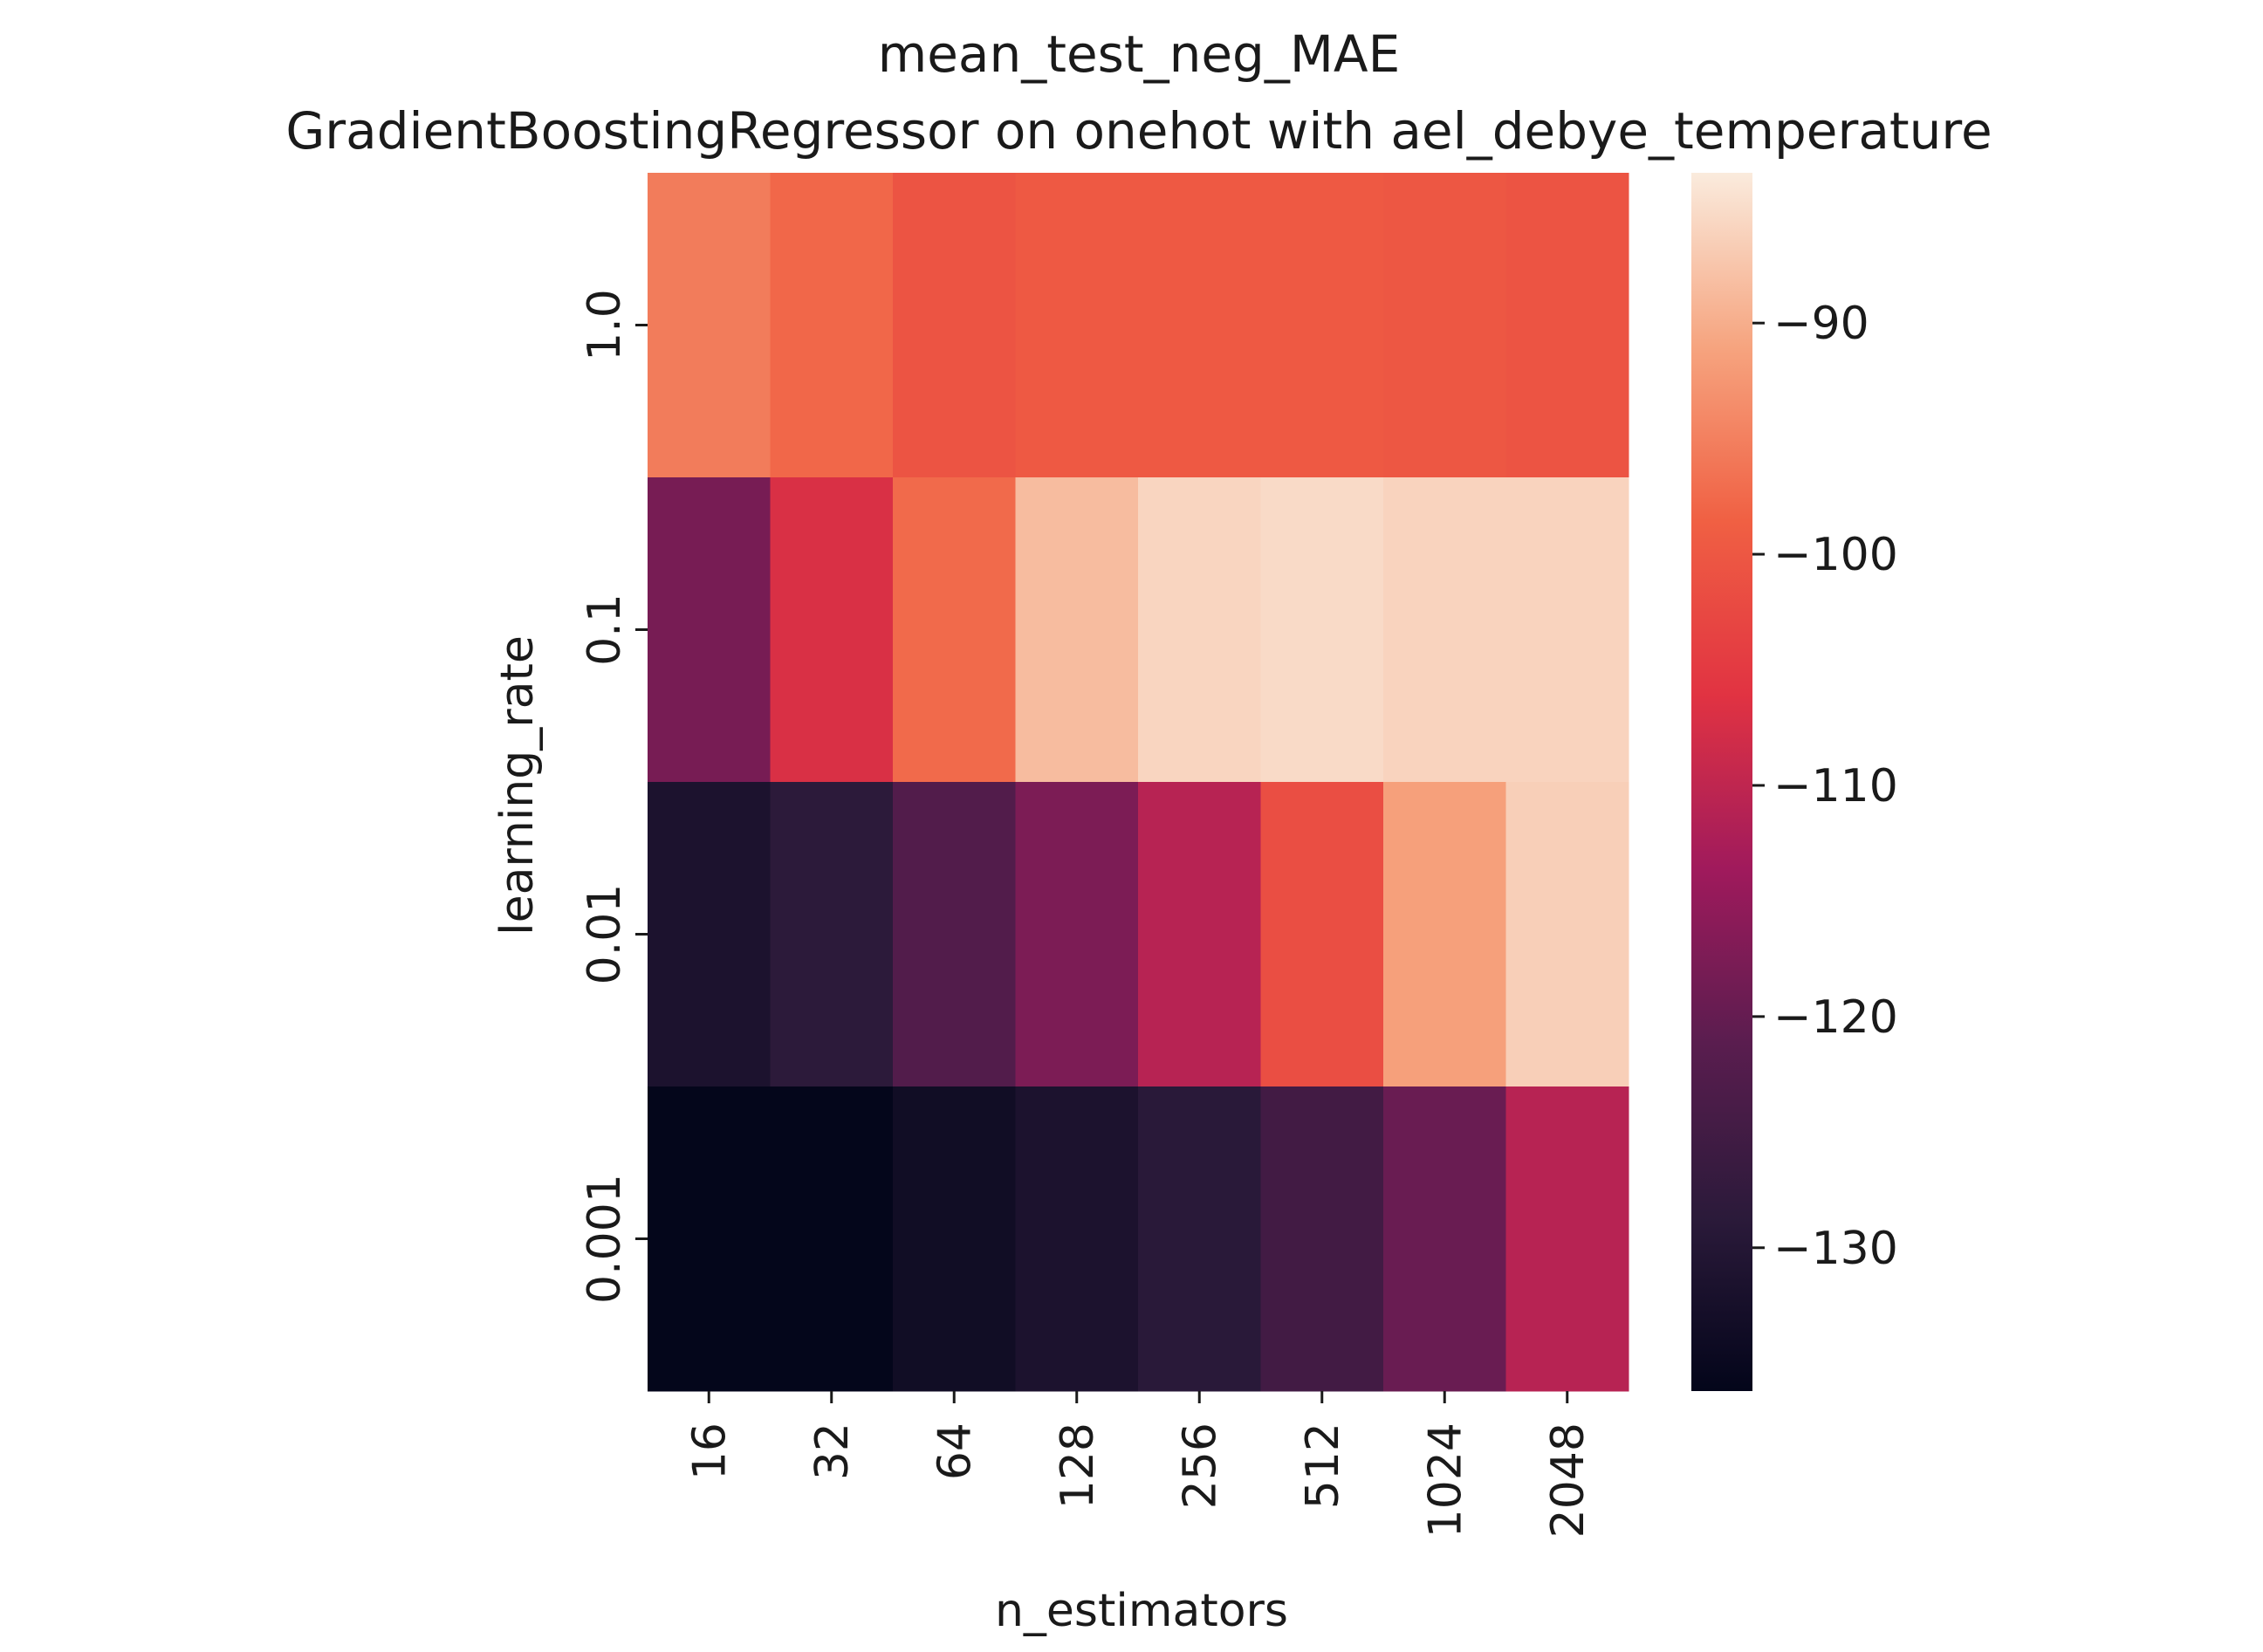 This screenshot has width=2263, height=1652. Describe the element at coordinates (1836, 1249) in the screenshot. I see `colorbar-tick-label: −130` at that location.